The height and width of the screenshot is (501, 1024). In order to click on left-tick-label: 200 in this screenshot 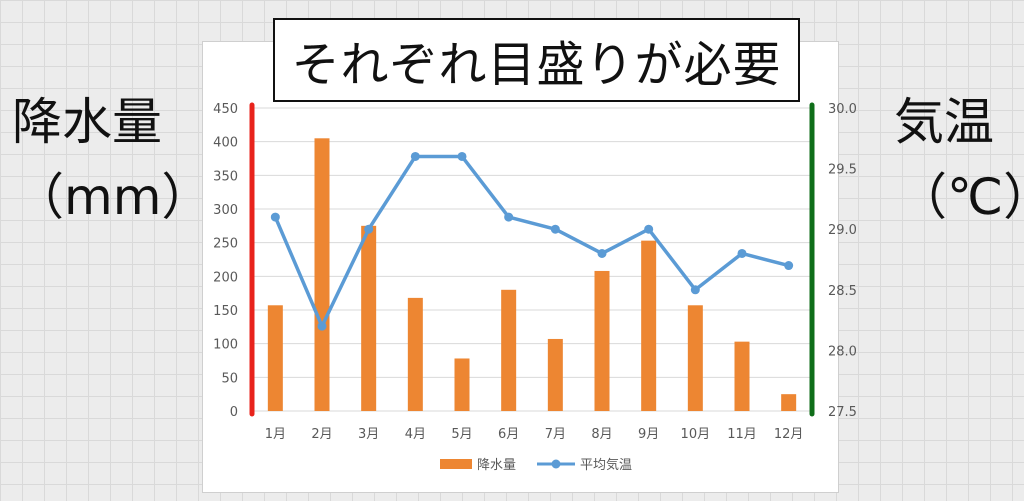, I will do `click(225, 277)`.